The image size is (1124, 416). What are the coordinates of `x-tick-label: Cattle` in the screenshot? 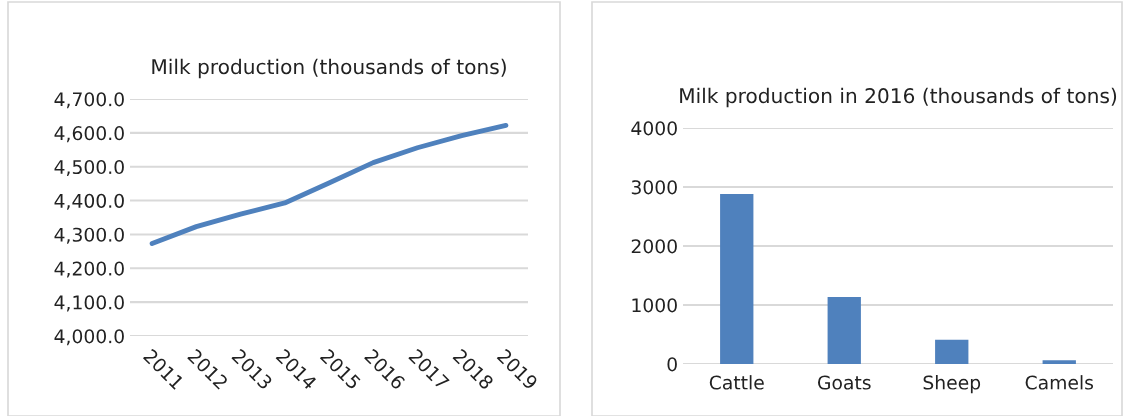 It's located at (736, 382).